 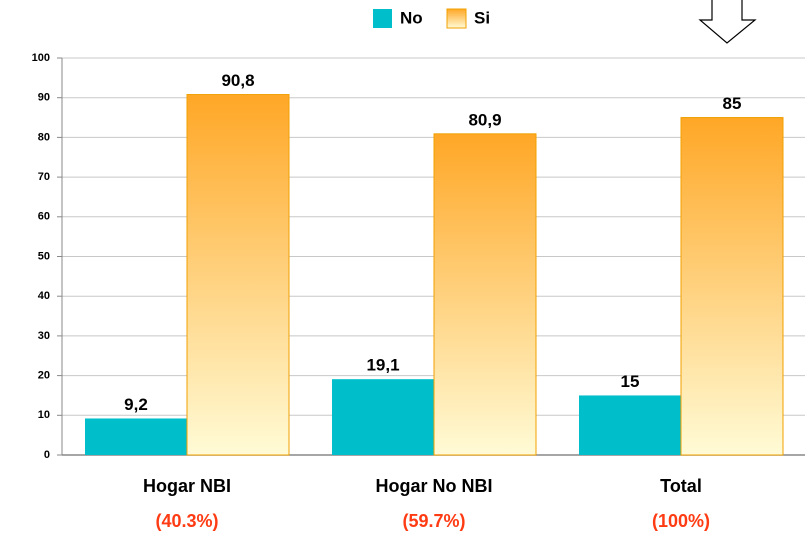 What do you see at coordinates (681, 486) in the screenshot?
I see `x-tick-label: Total` at bounding box center [681, 486].